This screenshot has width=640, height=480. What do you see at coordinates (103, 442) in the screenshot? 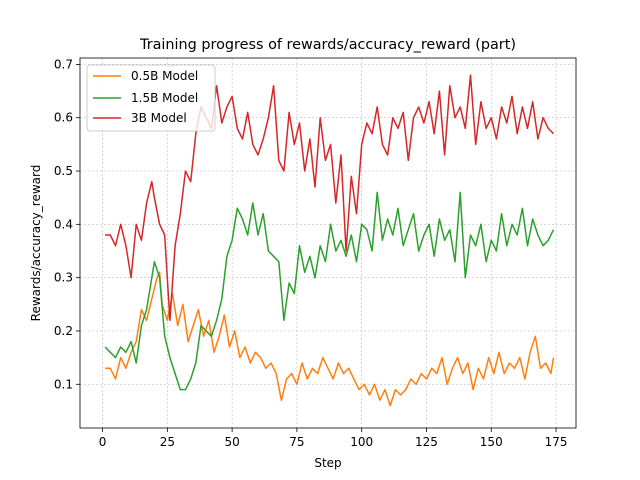
I see `x-tick-label: 0` at bounding box center [103, 442].